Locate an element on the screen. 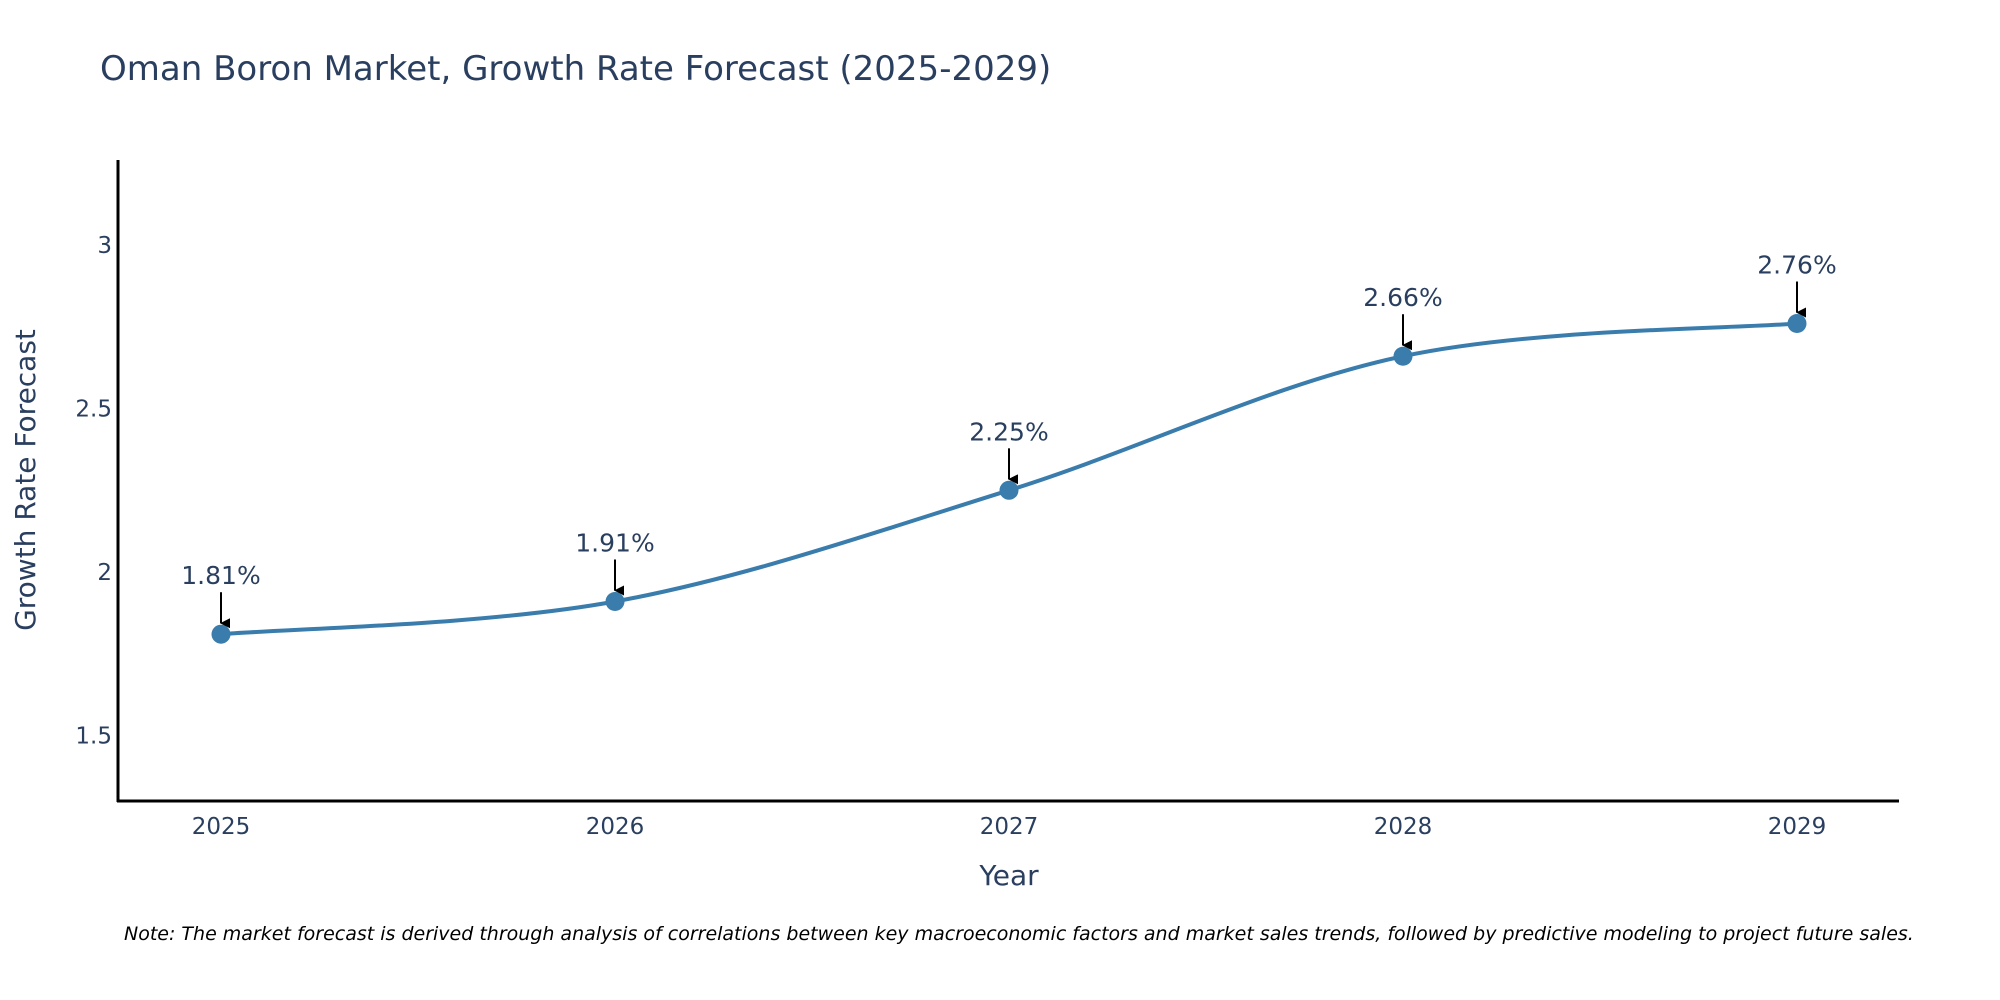  y-tick-label: 3 is located at coordinates (104, 246).